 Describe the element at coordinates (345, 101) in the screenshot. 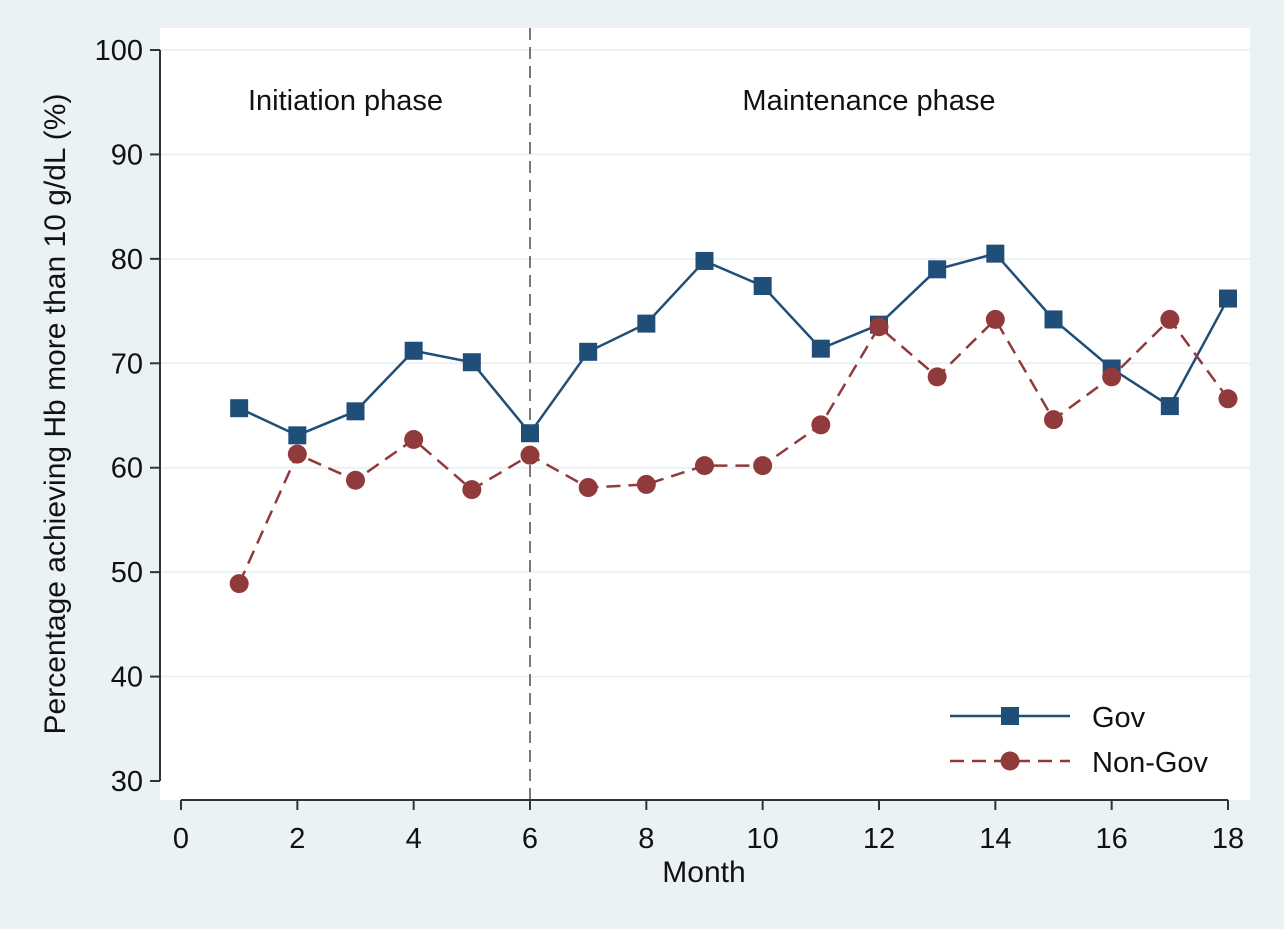

I see `phase-label: Initiation phase` at that location.